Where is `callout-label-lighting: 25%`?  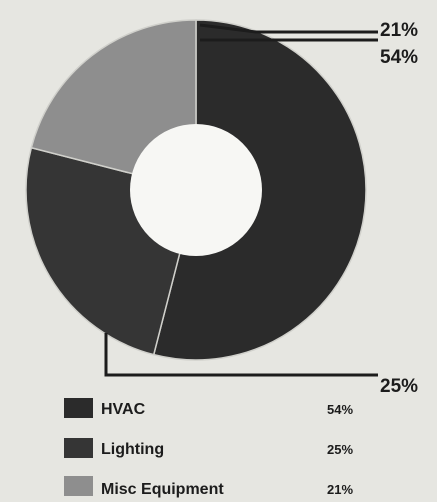 callout-label-lighting: 25% is located at coordinates (399, 386).